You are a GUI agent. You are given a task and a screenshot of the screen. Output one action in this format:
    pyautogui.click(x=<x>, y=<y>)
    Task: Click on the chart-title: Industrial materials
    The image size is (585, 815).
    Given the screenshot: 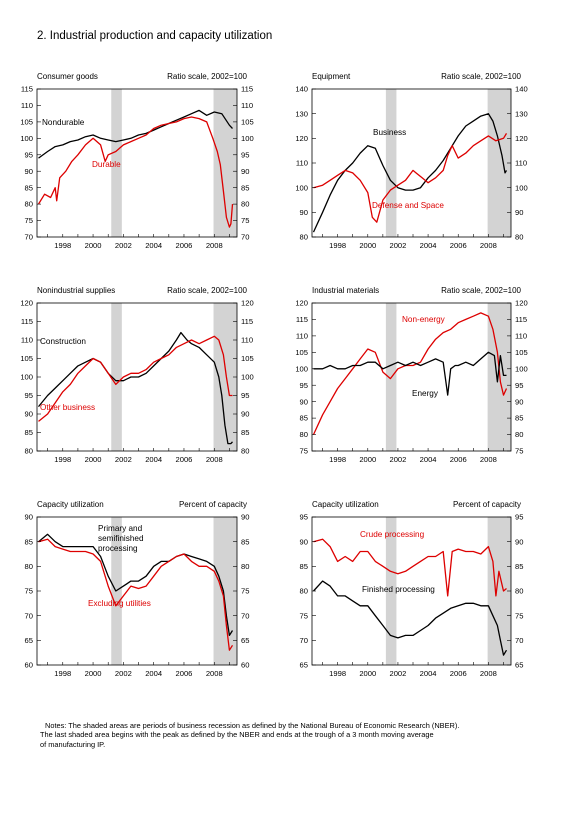 What is the action you would take?
    pyautogui.click(x=345, y=290)
    